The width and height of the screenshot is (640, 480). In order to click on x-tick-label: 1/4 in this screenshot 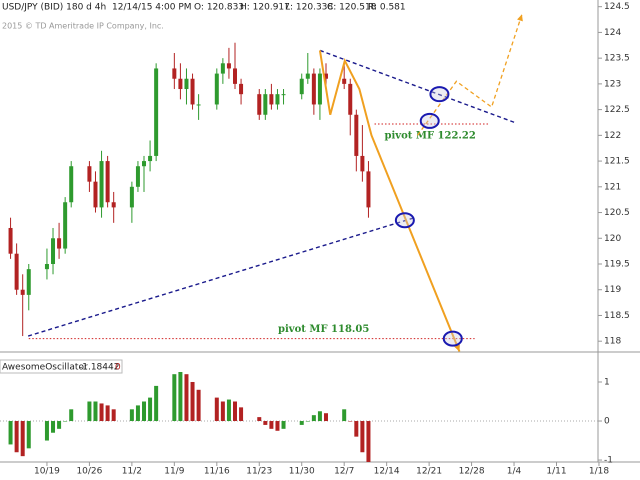, I will do `click(514, 472)`.